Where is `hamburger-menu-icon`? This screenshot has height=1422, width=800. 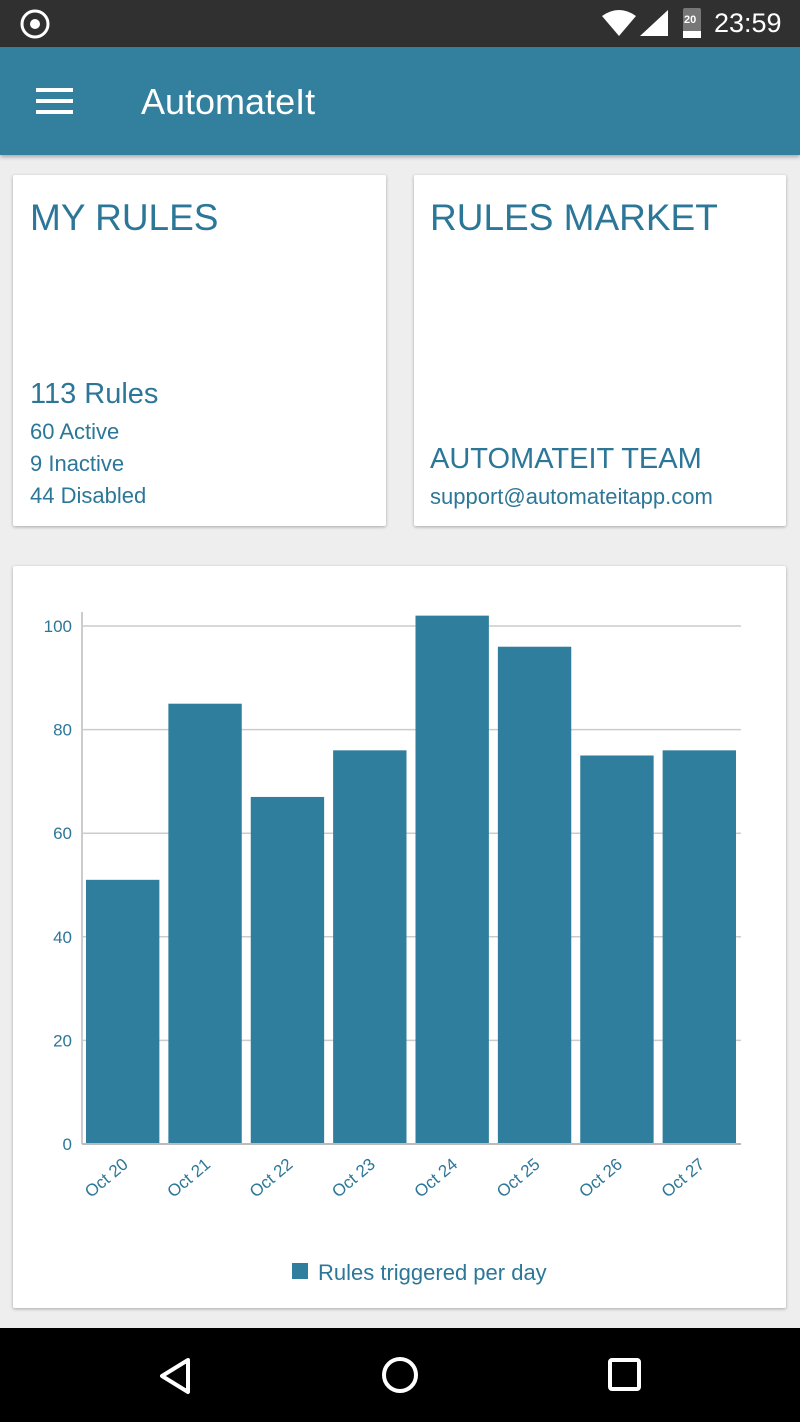 hamburger-menu-icon is located at coordinates (54, 101).